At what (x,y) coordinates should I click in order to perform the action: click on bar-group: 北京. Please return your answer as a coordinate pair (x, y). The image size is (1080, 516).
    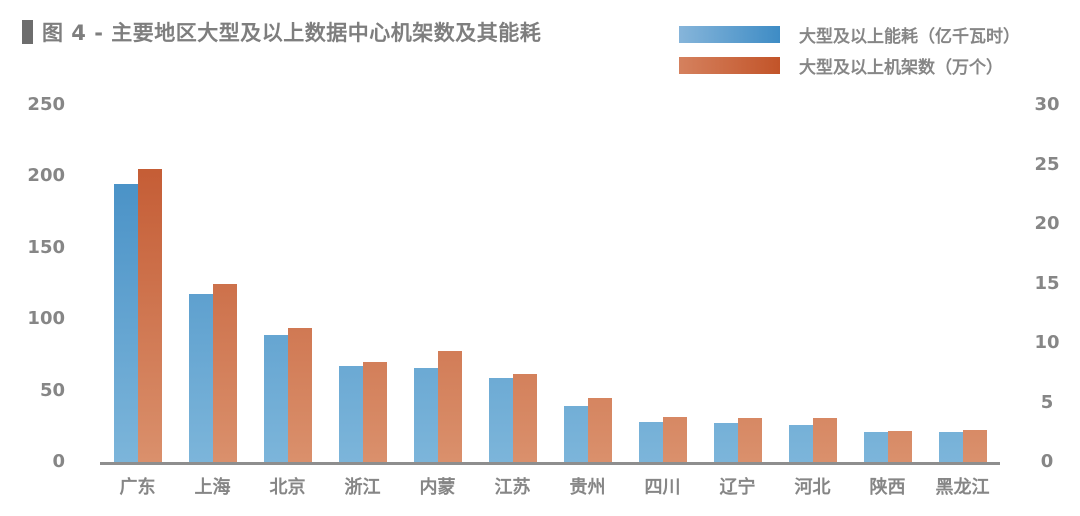
    Looking at the image, I should click on (287, 301).